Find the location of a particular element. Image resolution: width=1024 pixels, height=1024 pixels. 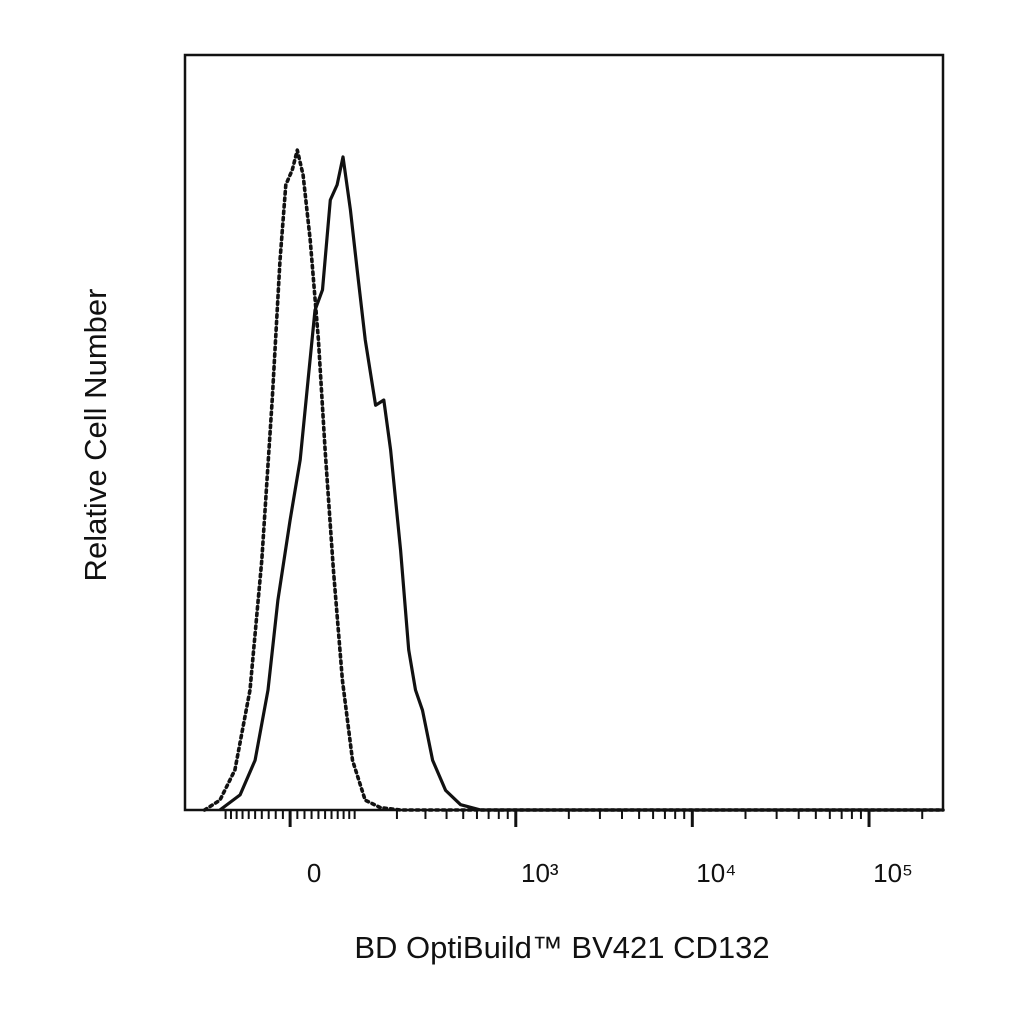

x-tick-label: 10⁴ is located at coordinates (716, 873).